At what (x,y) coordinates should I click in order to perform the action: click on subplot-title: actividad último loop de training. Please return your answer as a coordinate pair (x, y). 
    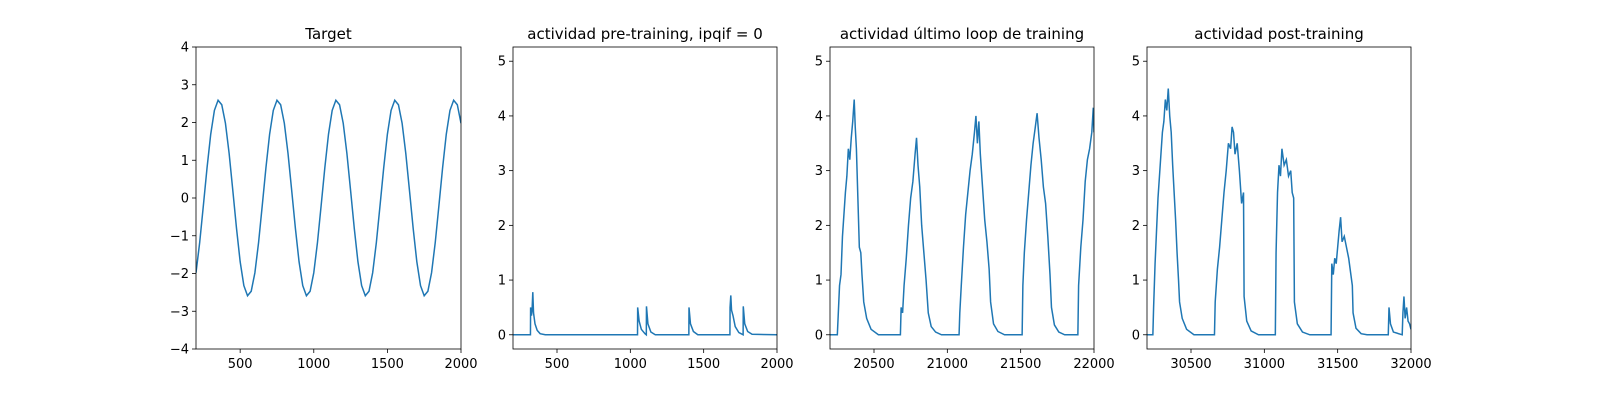
    Looking at the image, I should click on (962, 34).